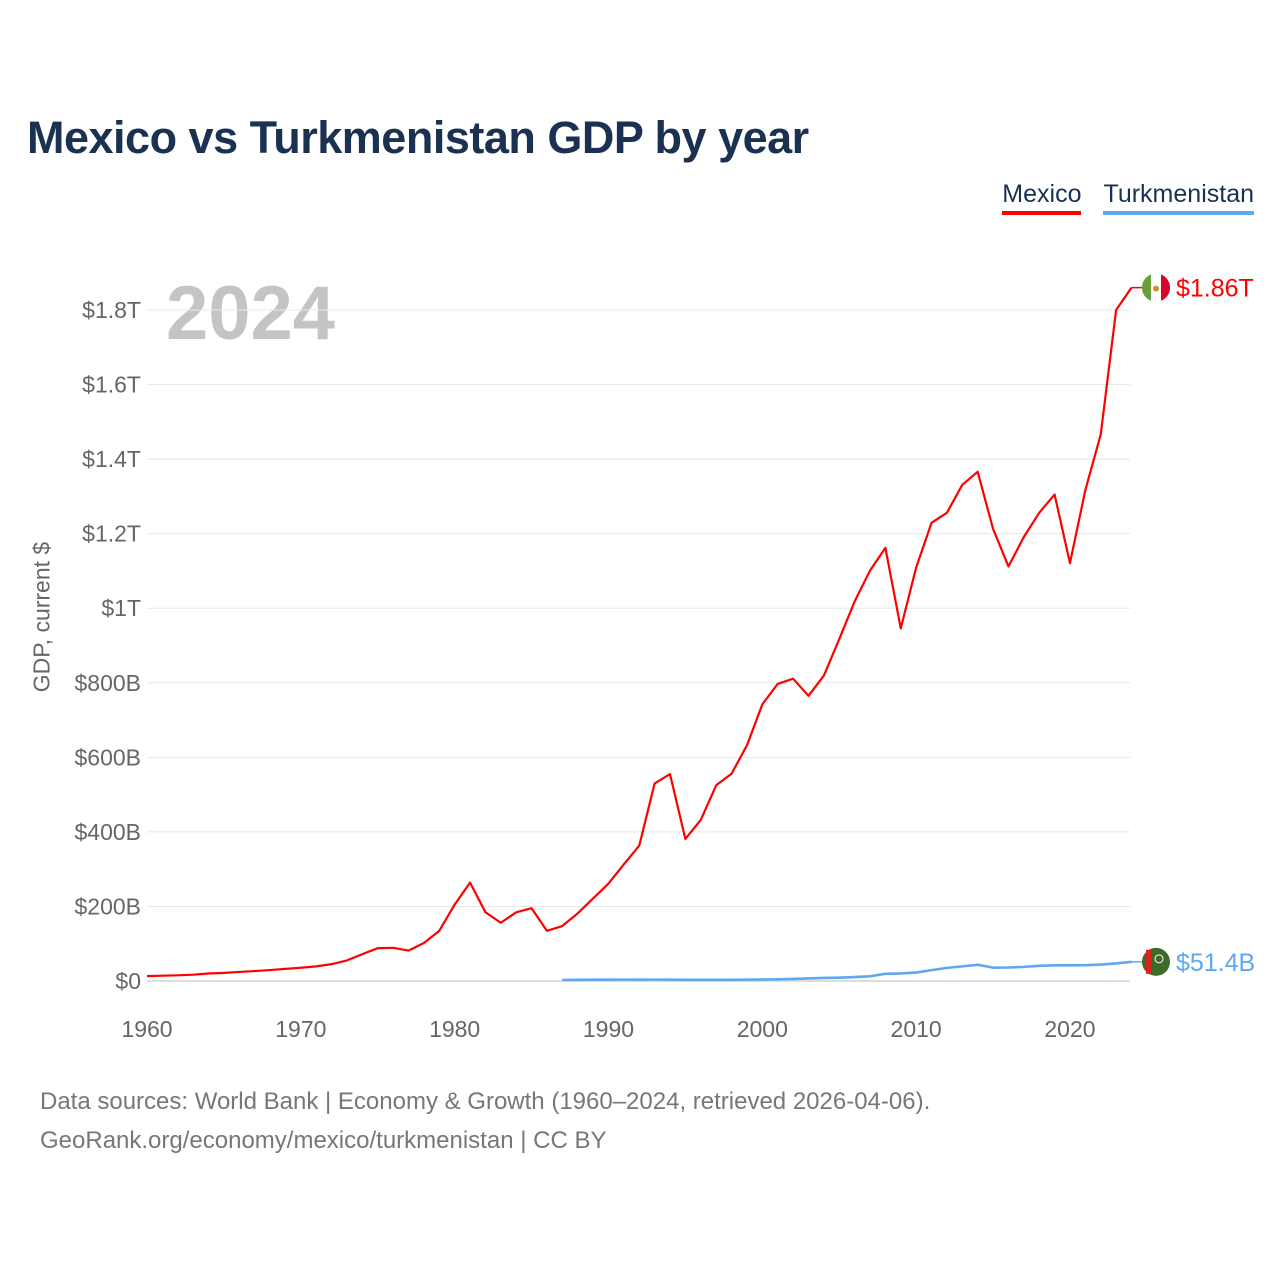  Describe the element at coordinates (128, 981) in the screenshot. I see `y-tick-label: $0` at that location.